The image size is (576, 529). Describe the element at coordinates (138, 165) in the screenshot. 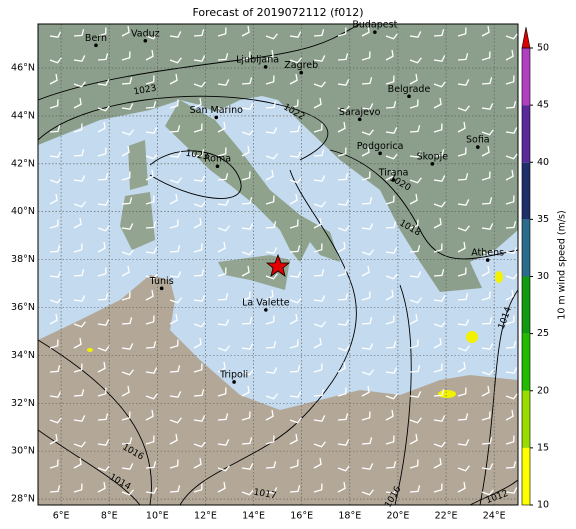

I see `land` at that location.